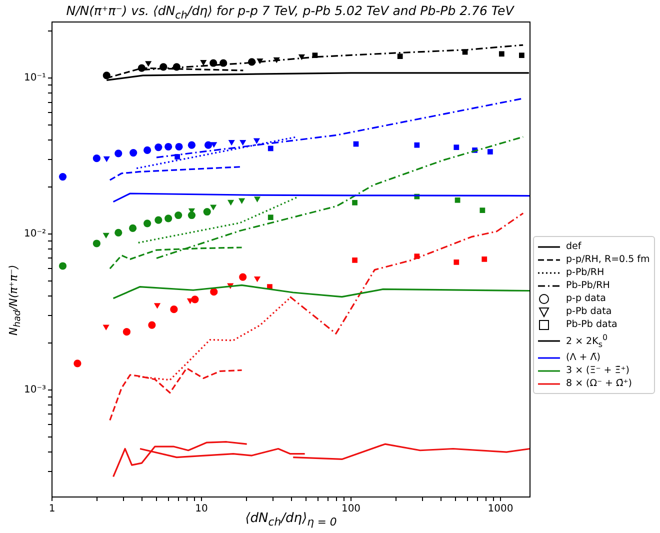 Image resolution: width=660 pixels, height=533 pixels. I want to click on x-tick-label: 1, so click(52, 509).